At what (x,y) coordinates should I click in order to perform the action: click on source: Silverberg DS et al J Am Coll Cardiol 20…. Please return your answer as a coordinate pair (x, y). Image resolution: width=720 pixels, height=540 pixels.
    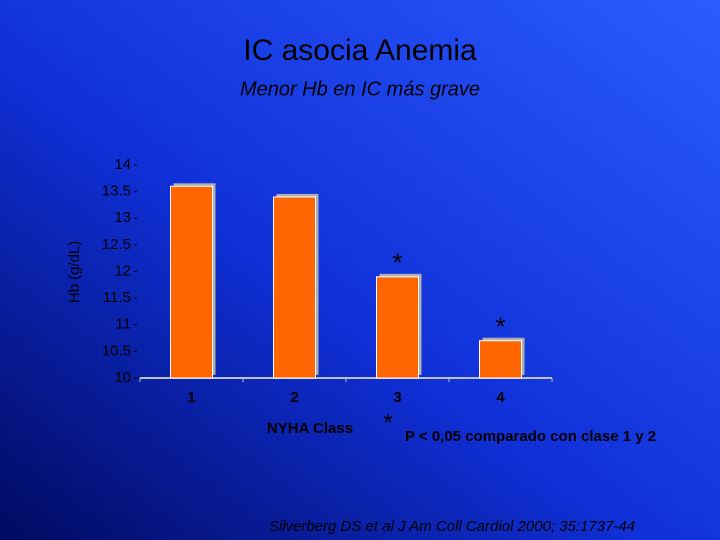
    Looking at the image, I should click on (452, 526).